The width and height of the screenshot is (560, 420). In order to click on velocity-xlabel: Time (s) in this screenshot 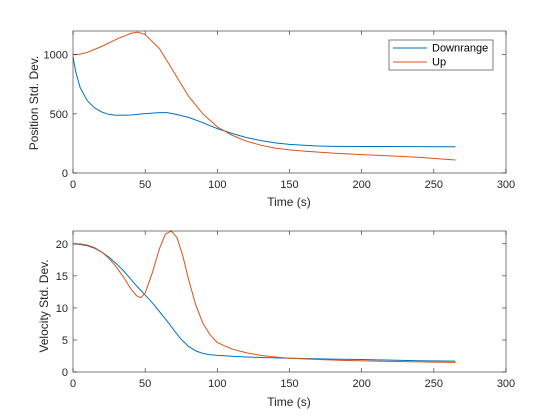, I will do `click(289, 402)`.